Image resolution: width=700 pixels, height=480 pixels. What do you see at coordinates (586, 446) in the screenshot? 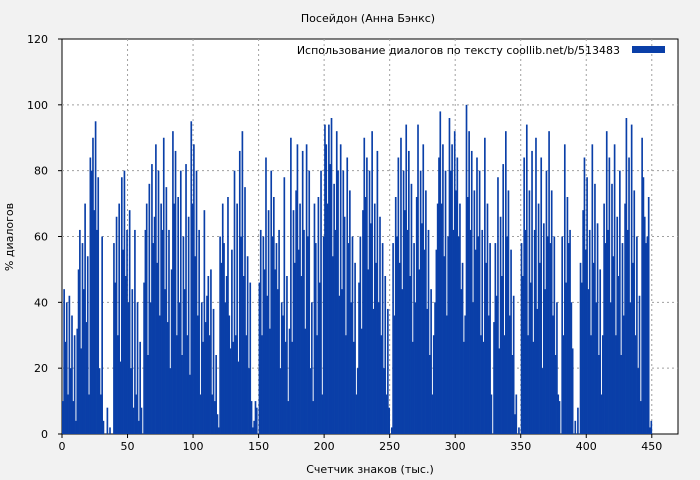
I see `x-tick-label: 400` at bounding box center [586, 446].